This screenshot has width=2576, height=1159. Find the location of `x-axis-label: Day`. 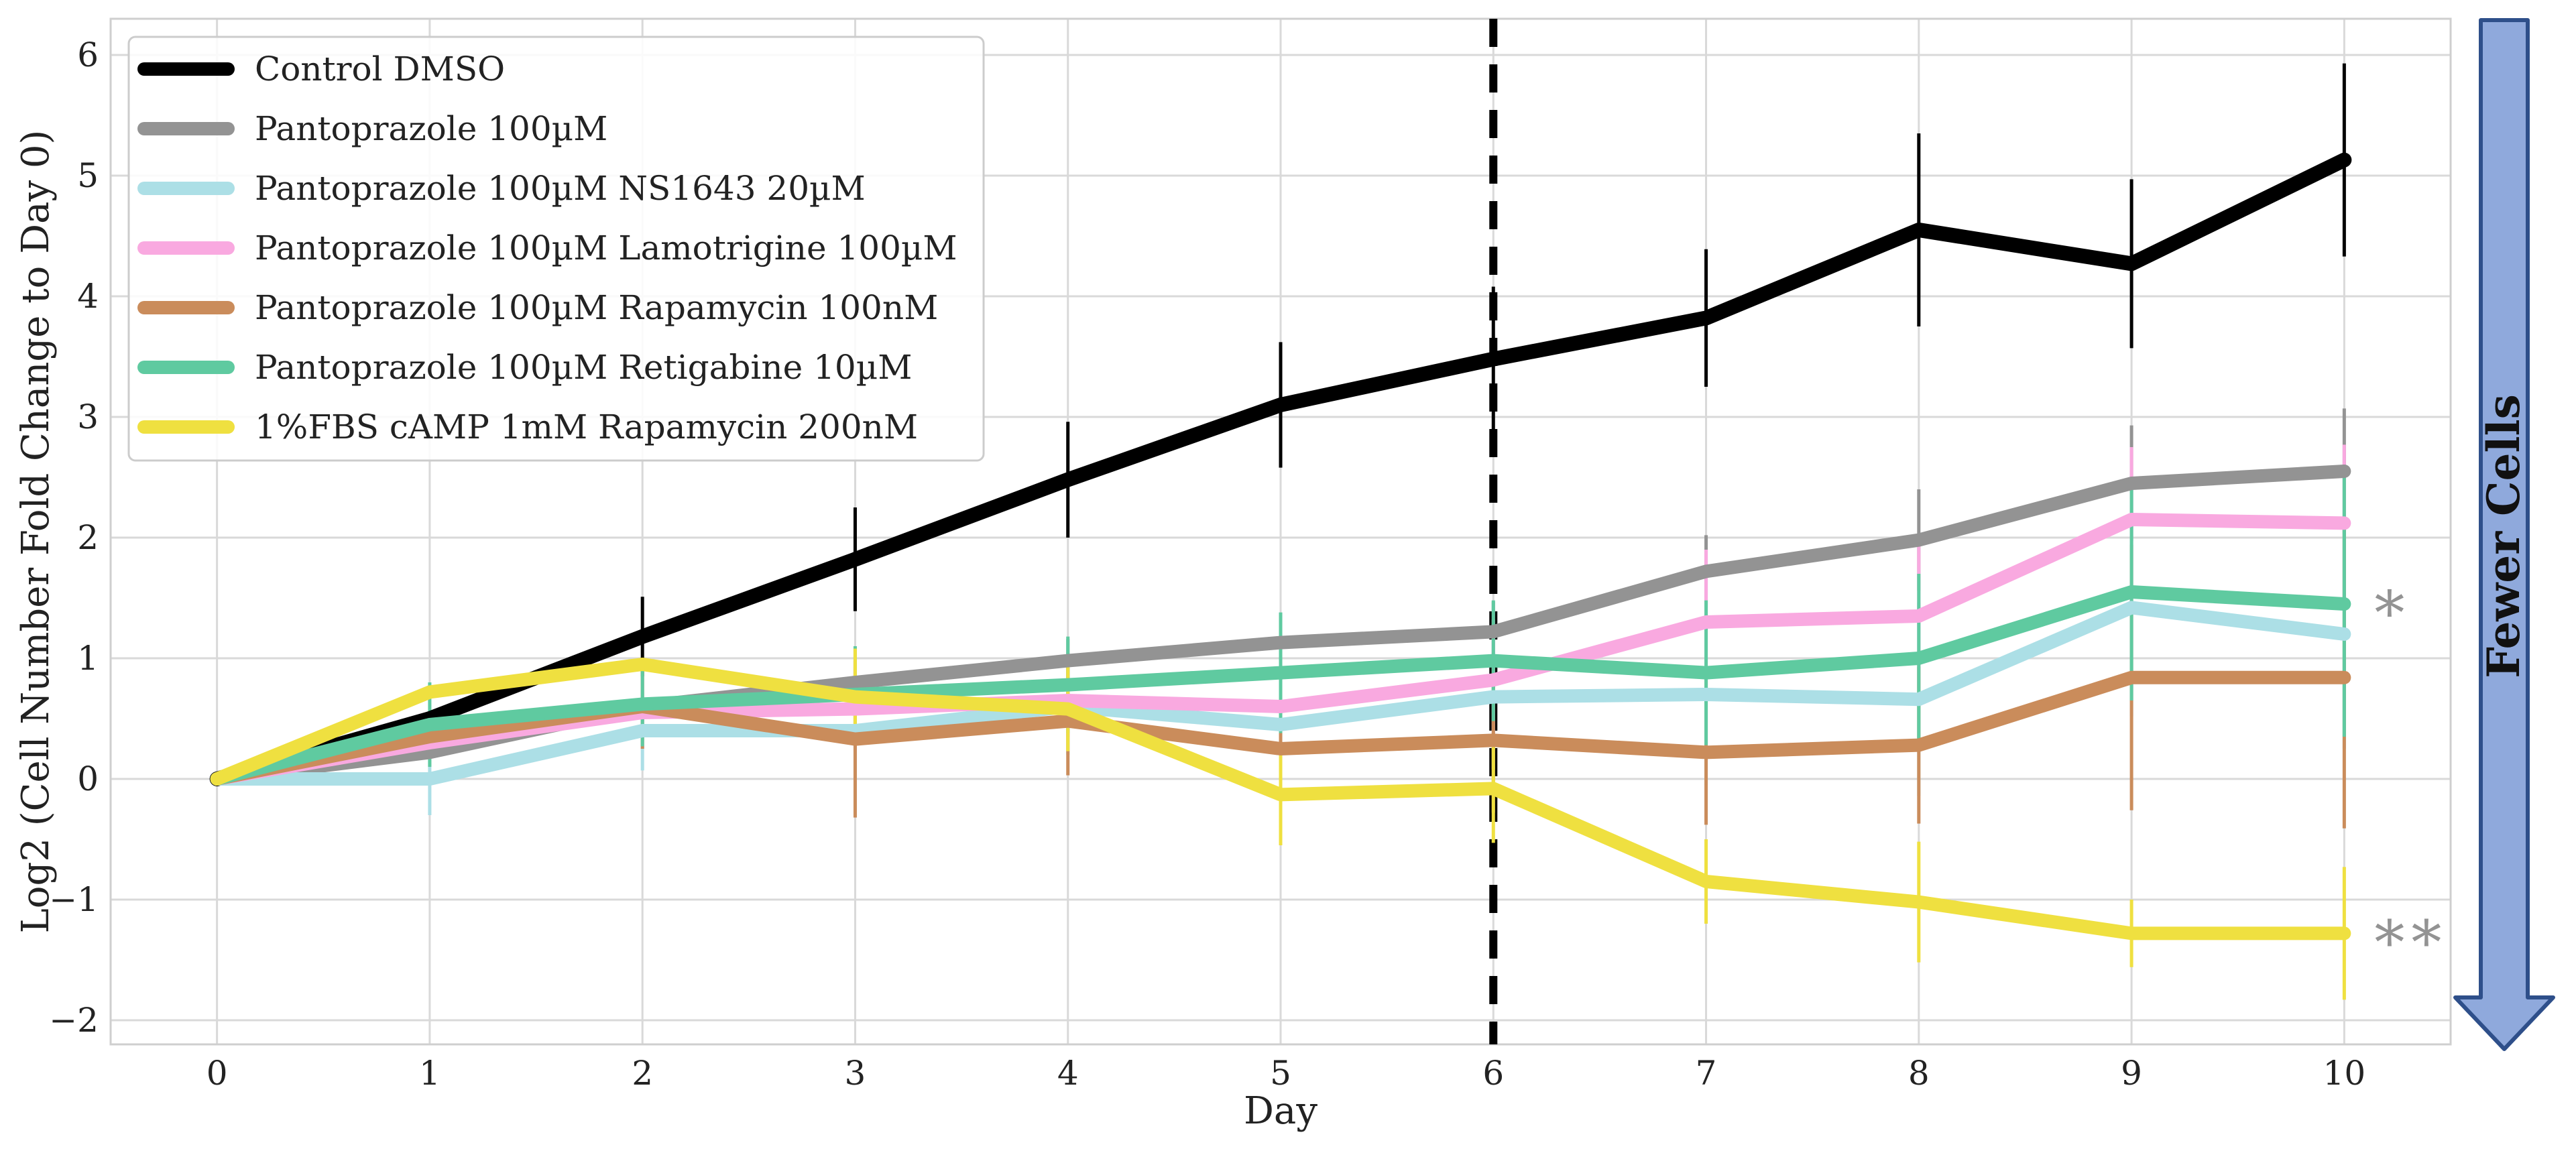

x-axis-label: Day is located at coordinates (1281, 1111).